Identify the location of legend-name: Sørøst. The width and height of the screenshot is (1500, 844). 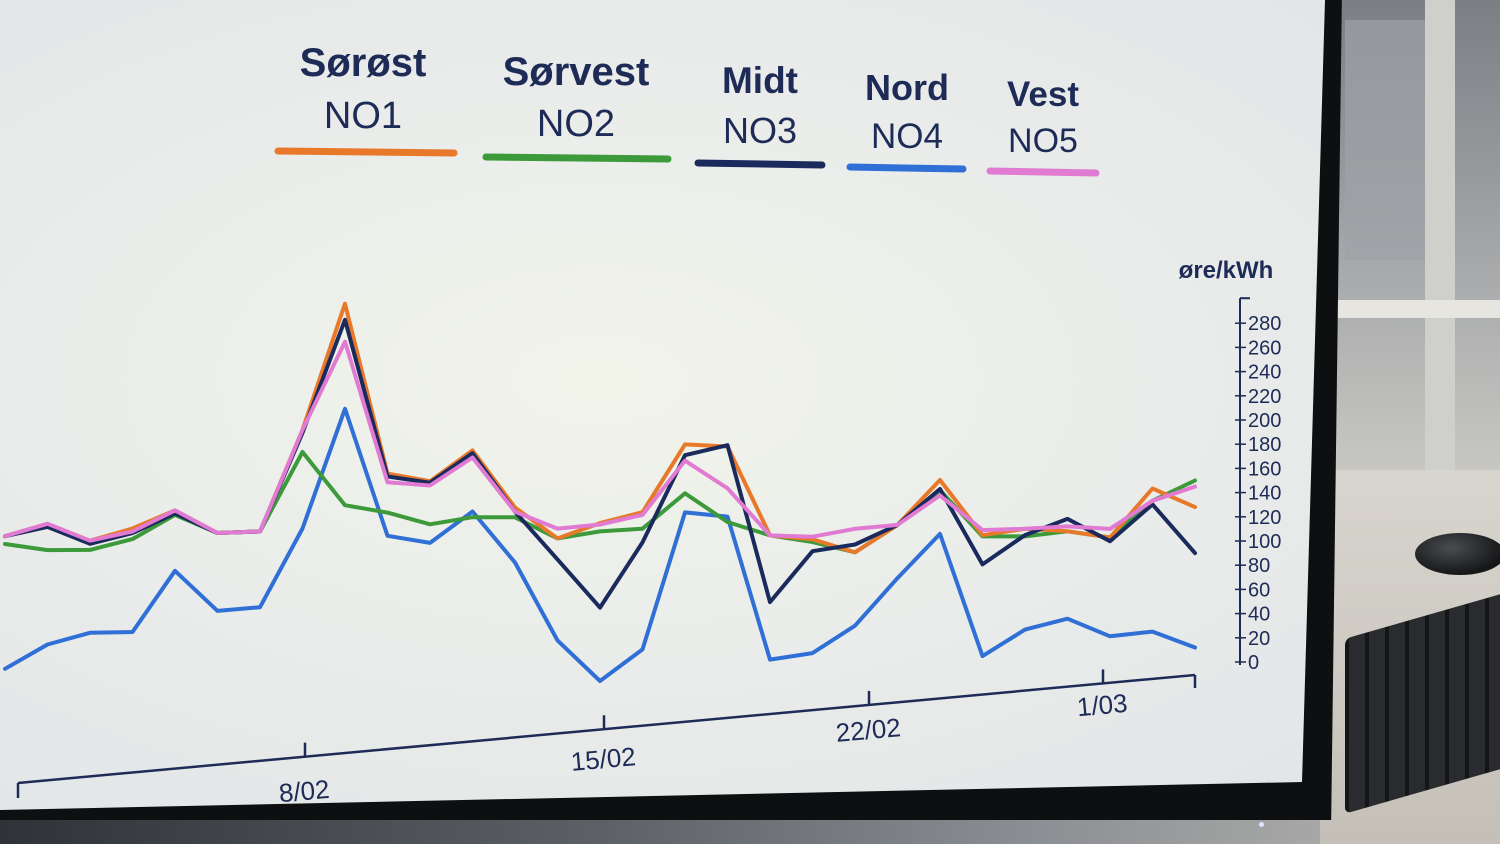
(363, 63).